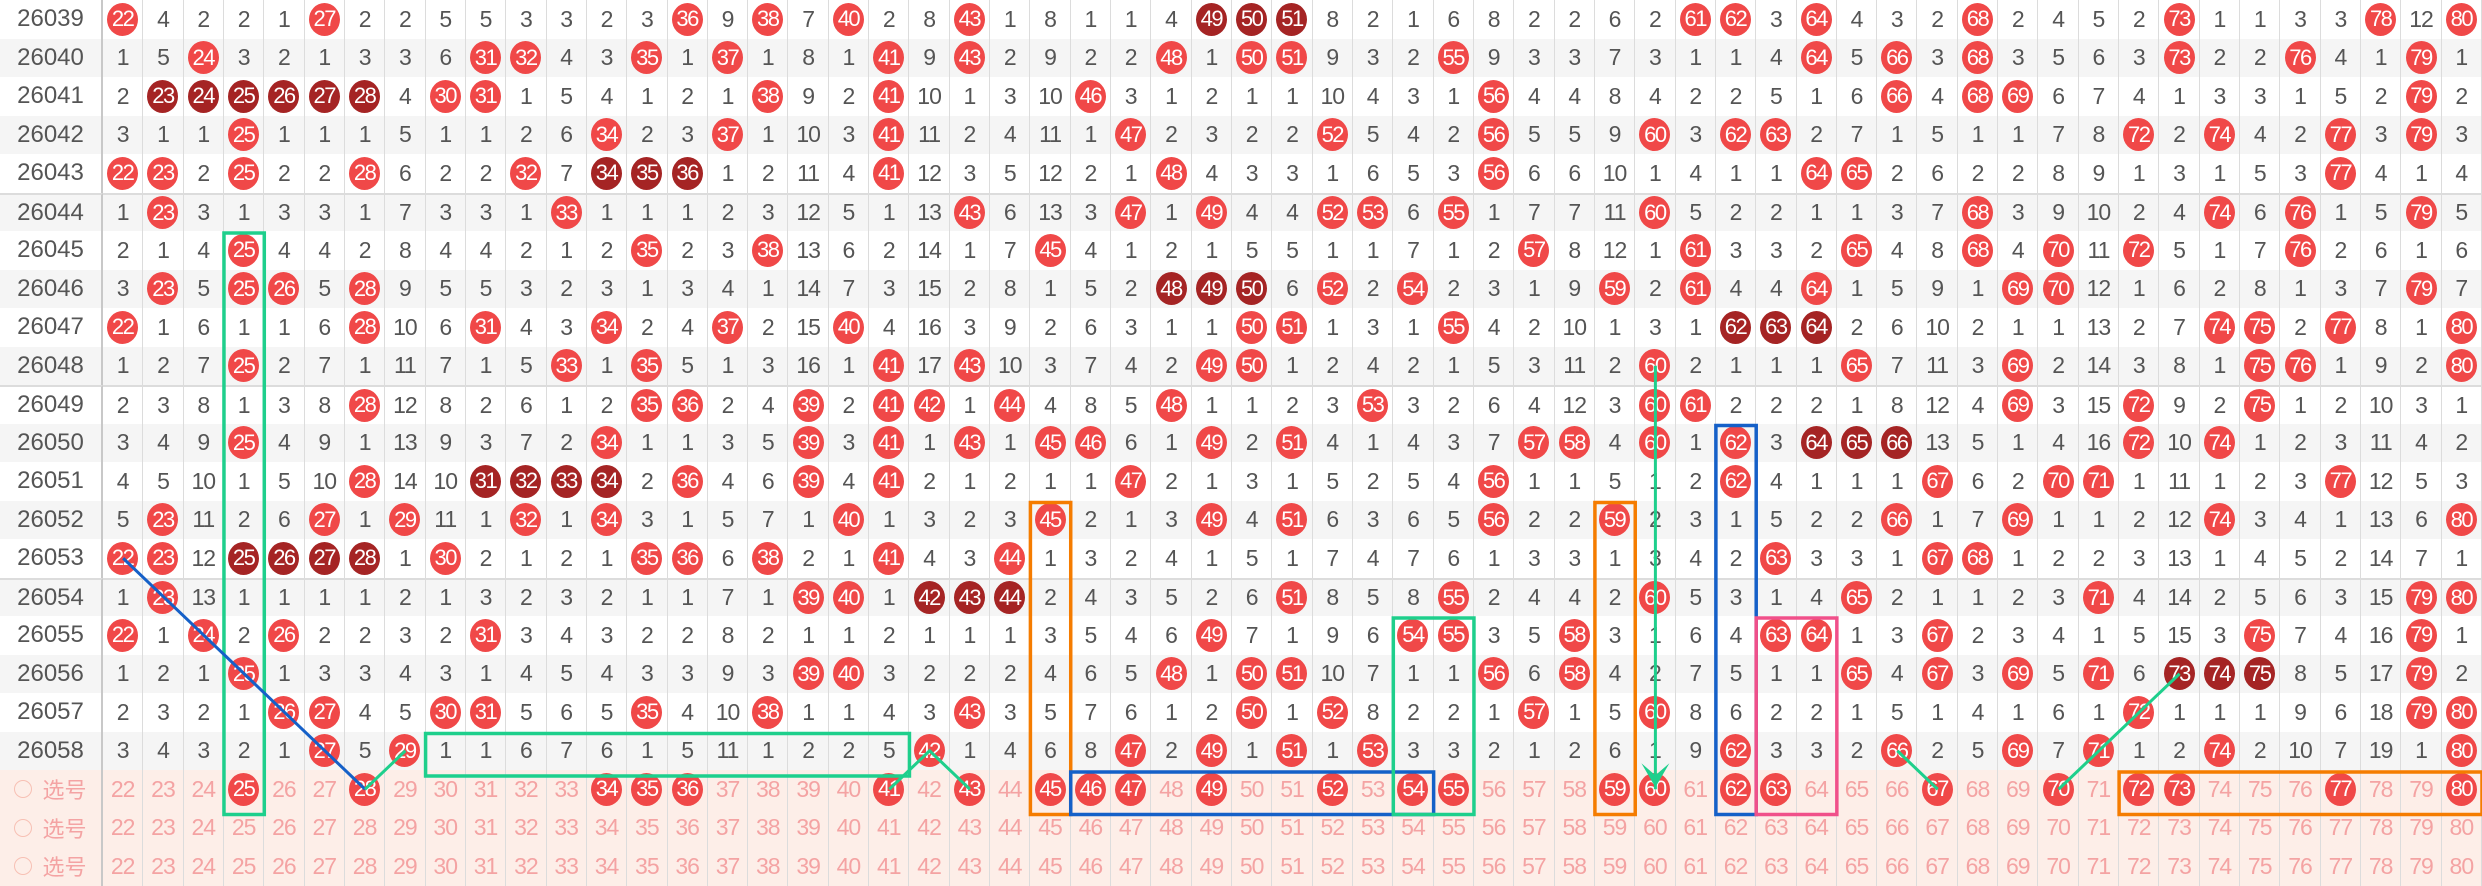 This screenshot has width=2482, height=886. I want to click on selector-number-37: 37, so click(728, 789).